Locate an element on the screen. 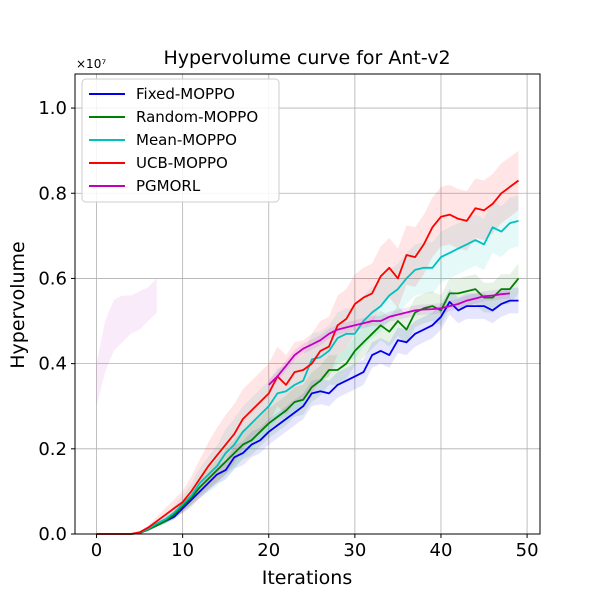 The image size is (600, 600). pgmorl-line is located at coordinates (389, 339).